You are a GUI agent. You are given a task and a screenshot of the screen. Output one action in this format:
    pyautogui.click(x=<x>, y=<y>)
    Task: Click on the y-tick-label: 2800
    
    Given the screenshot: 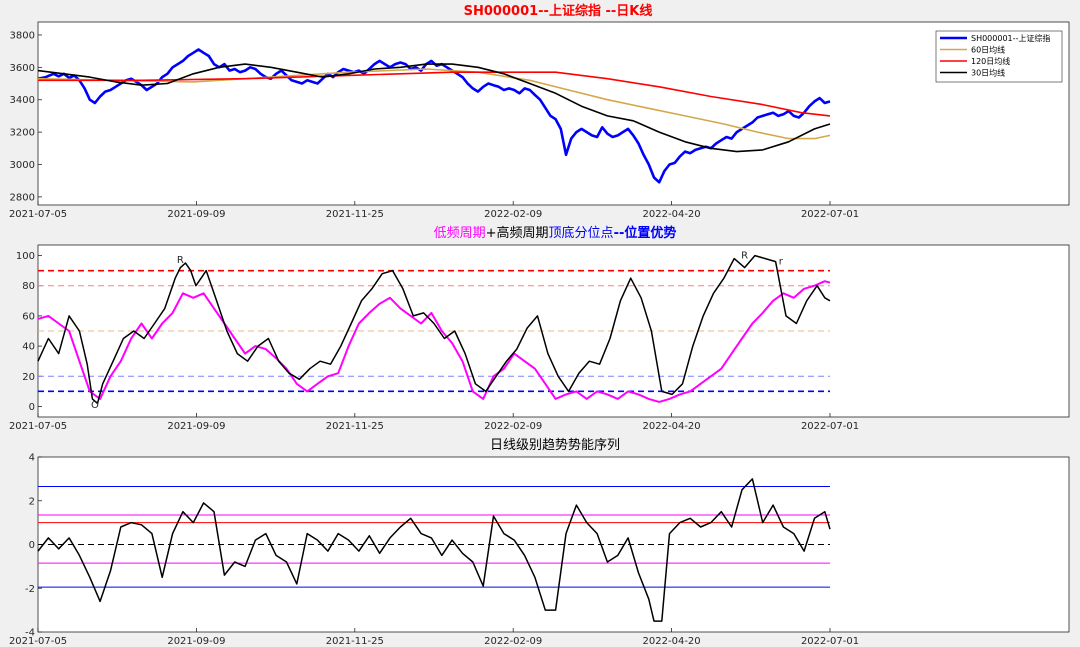 What is the action you would take?
    pyautogui.click(x=22, y=197)
    